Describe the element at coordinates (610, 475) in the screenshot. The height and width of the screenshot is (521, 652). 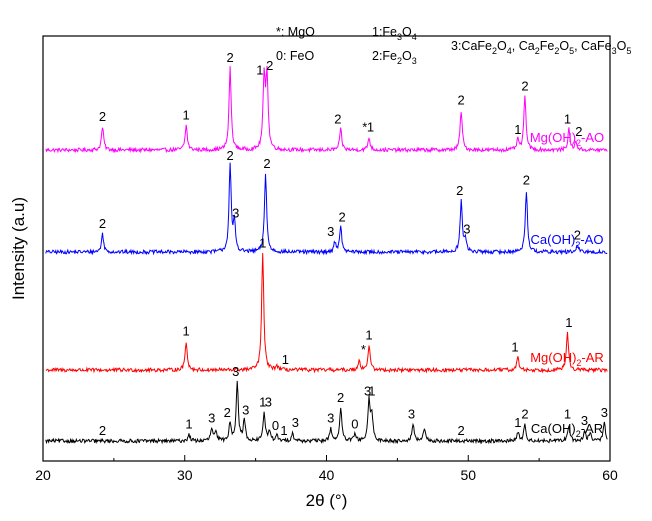
I see `x-tick-label: 60` at that location.